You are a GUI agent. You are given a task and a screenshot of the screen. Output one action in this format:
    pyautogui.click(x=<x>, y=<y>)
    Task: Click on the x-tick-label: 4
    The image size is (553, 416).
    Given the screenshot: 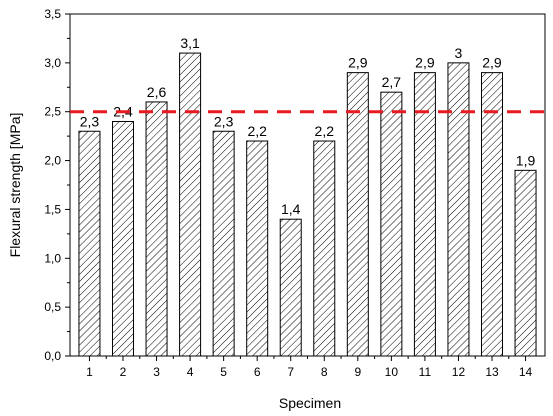 What is the action you would take?
    pyautogui.click(x=190, y=372)
    